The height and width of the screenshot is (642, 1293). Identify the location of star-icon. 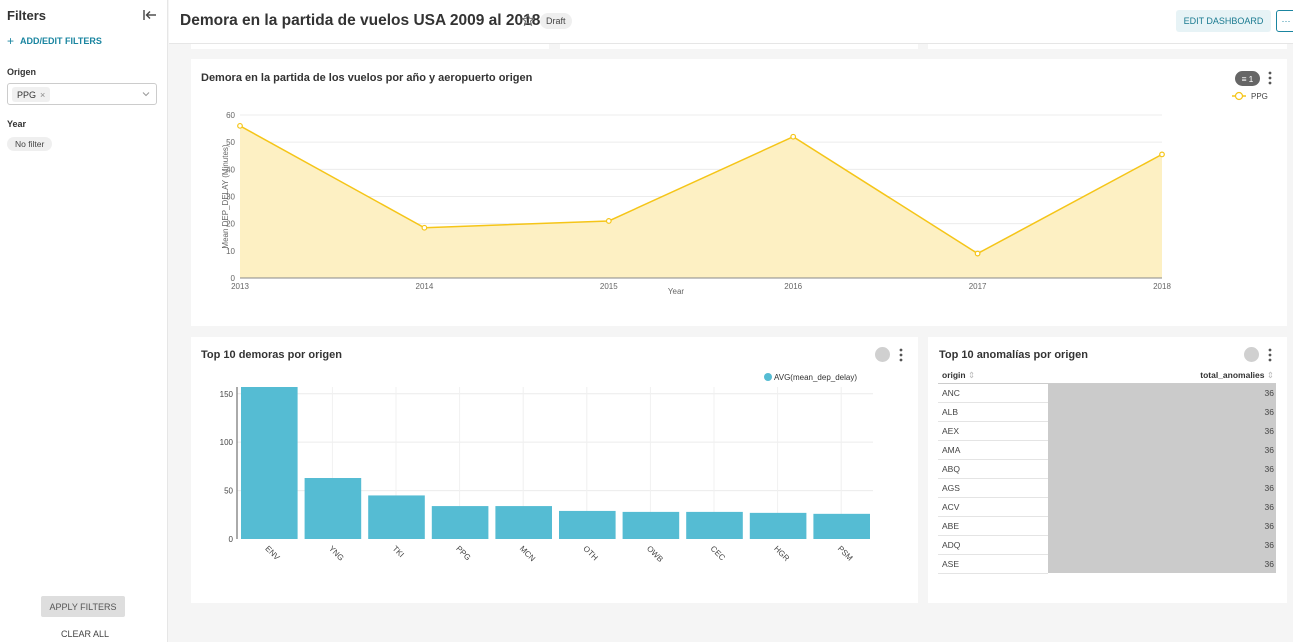
(528, 20).